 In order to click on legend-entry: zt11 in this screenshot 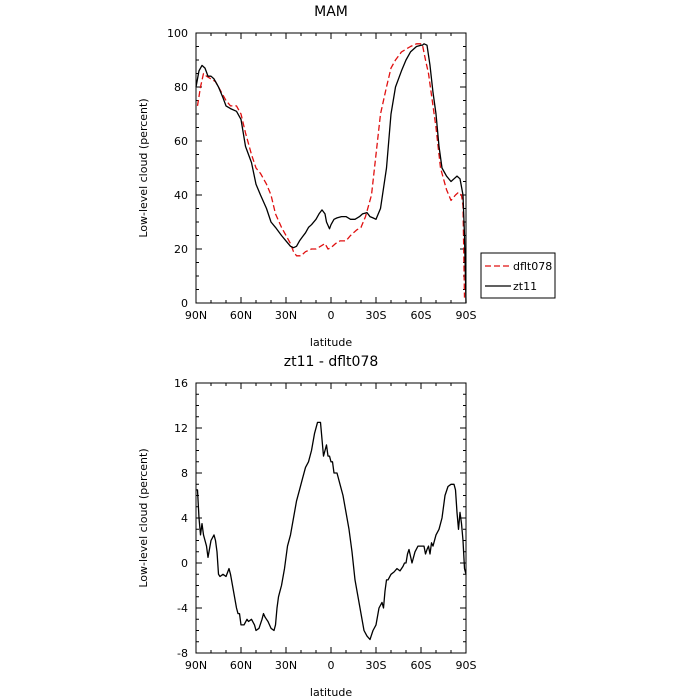, I will do `click(525, 286)`.